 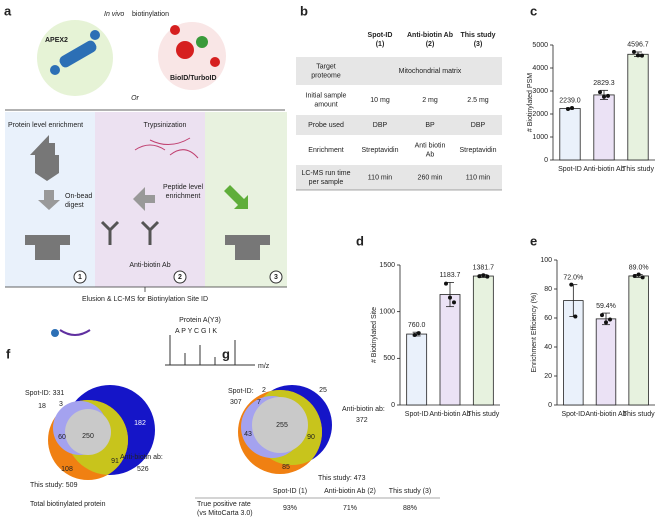 I want to click on value-label: 89.0%, so click(x=639, y=267).